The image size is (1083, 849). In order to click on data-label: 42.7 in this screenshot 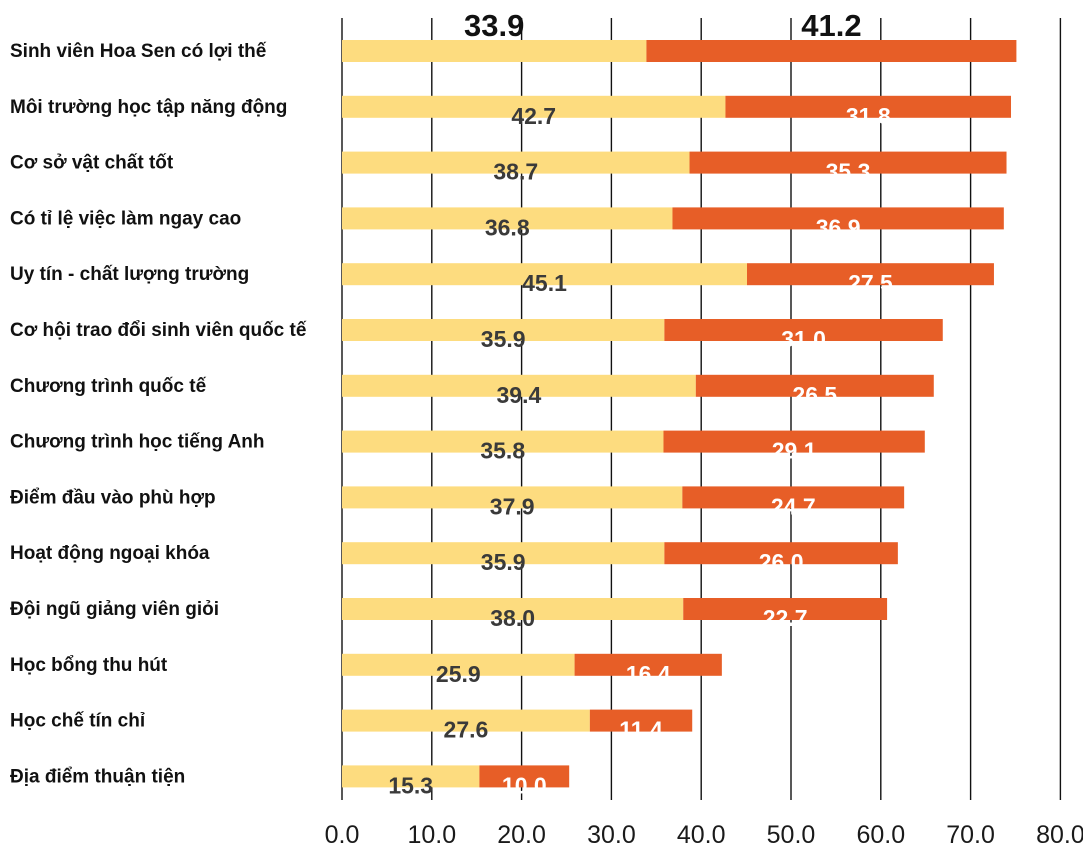, I will do `click(533, 116)`.